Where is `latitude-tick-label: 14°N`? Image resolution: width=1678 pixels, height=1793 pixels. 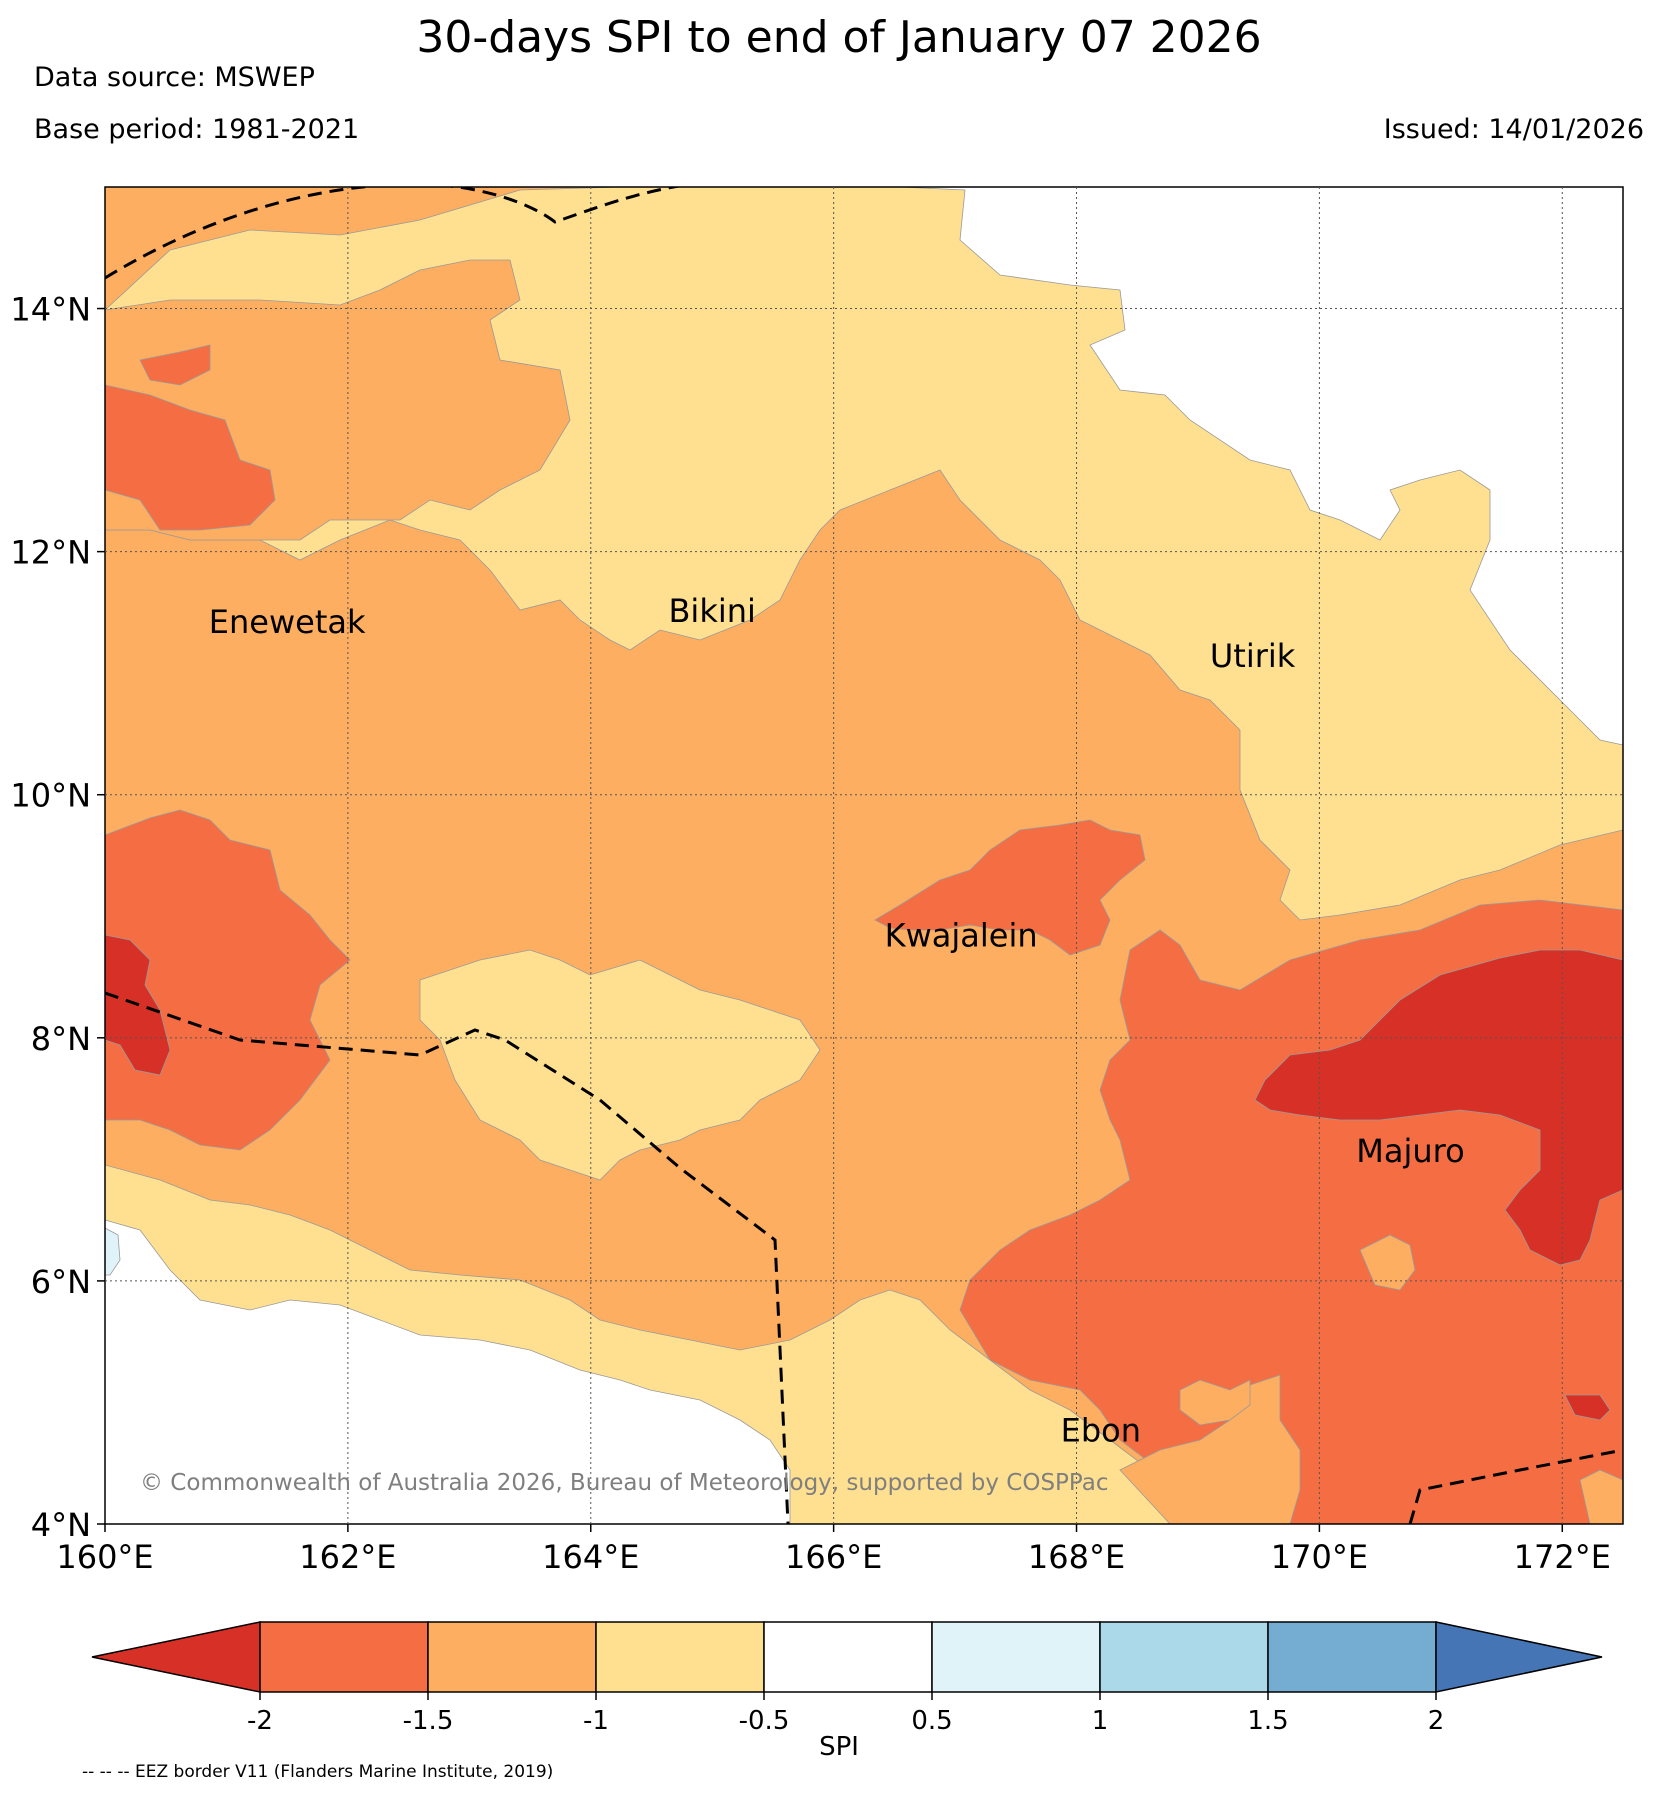 latitude-tick-label: 14°N is located at coordinates (50, 310).